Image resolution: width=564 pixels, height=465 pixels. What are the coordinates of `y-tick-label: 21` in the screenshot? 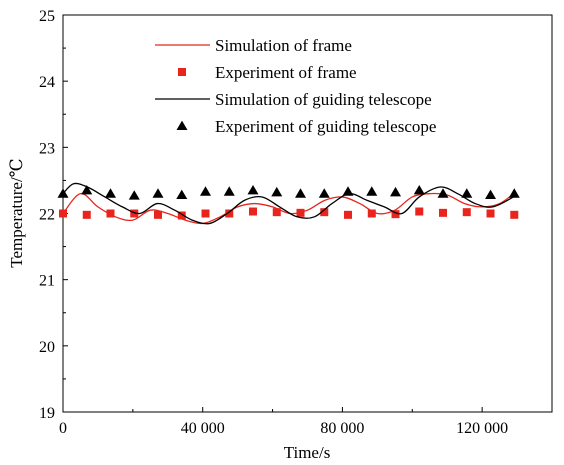 It's located at (47, 281).